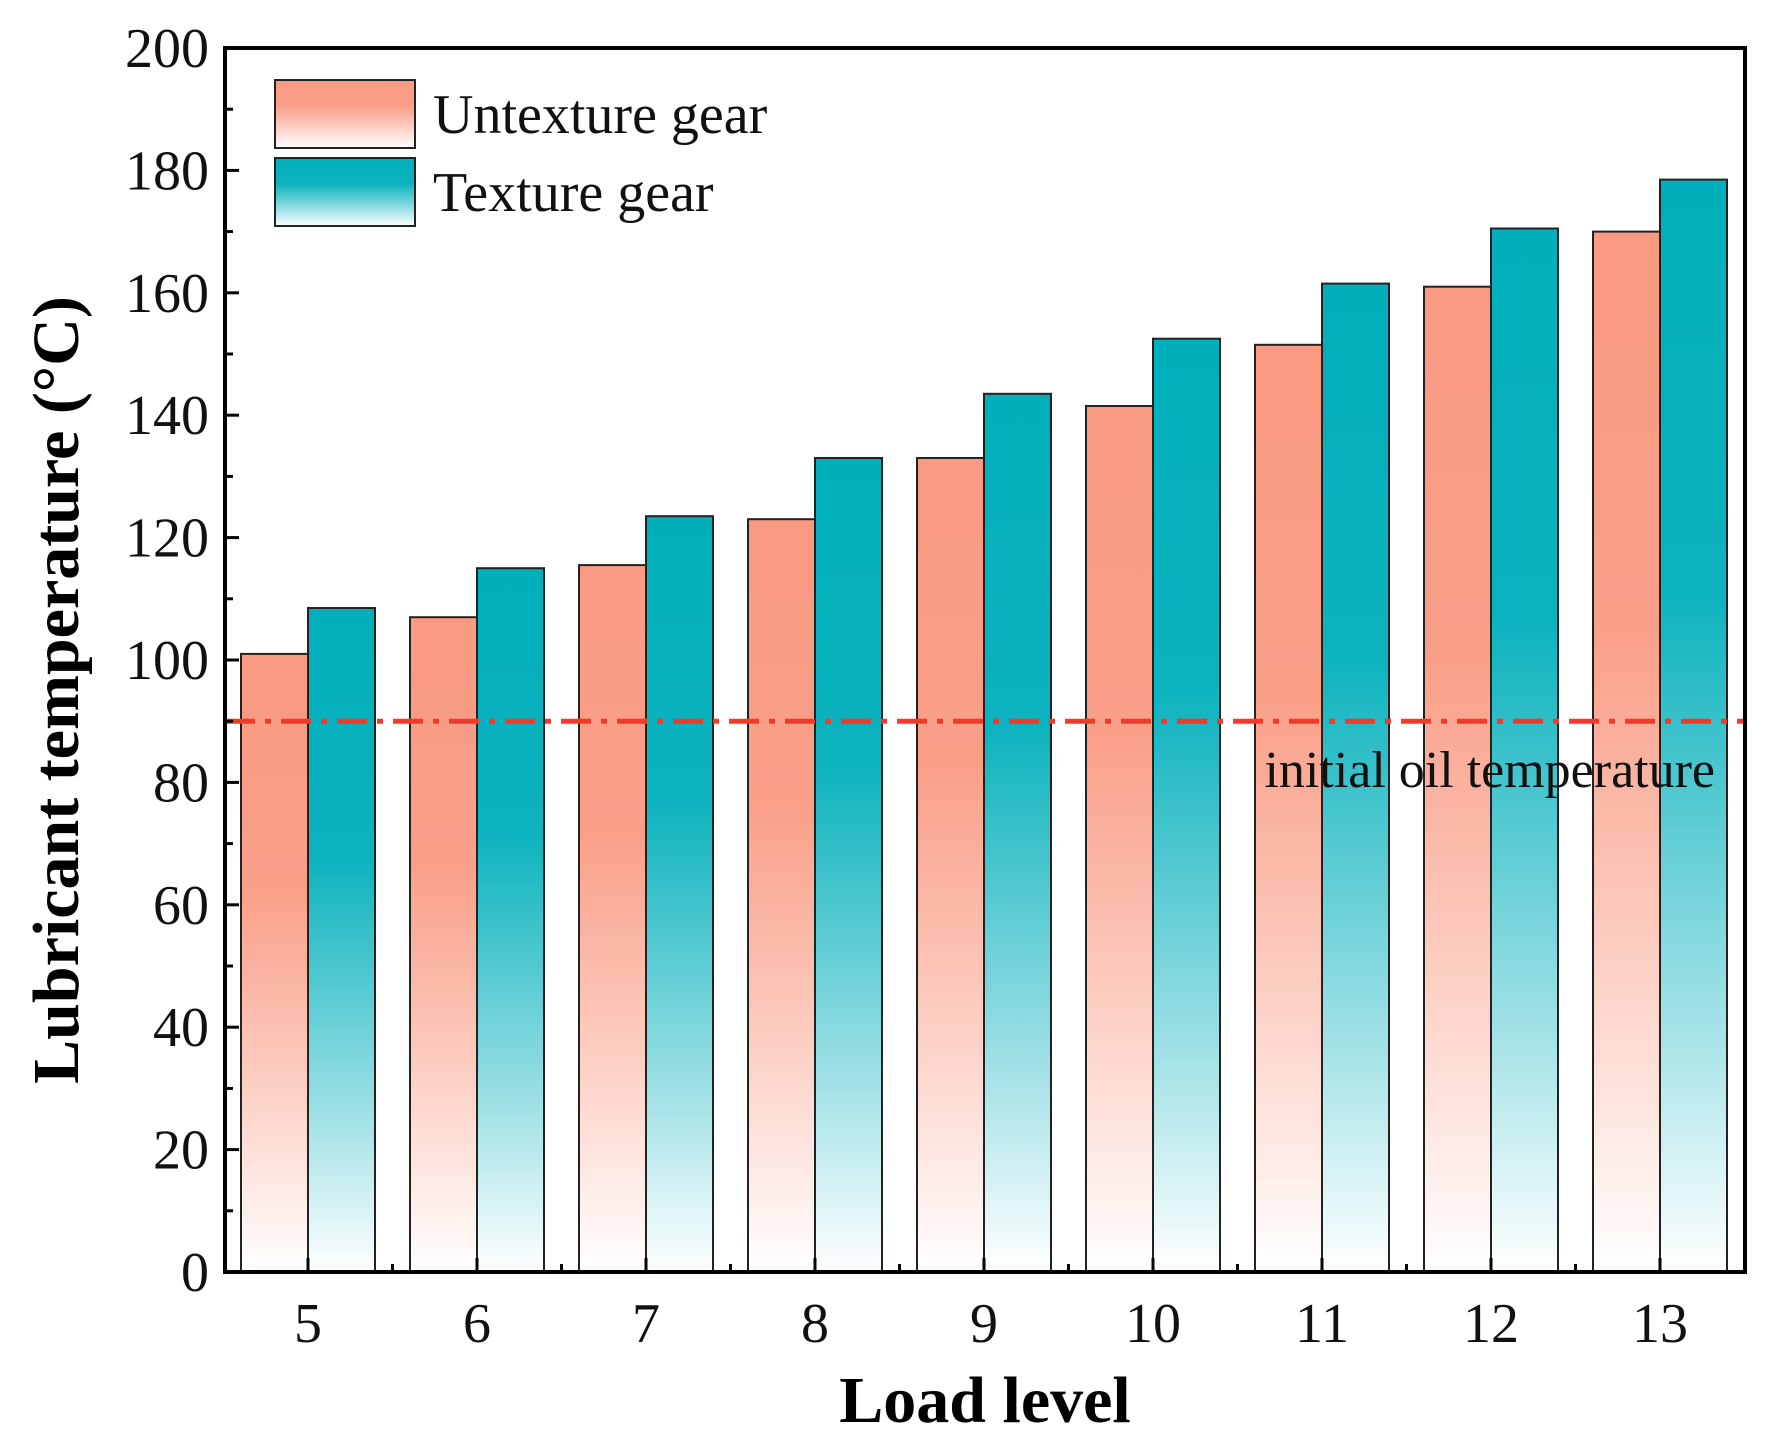 The width and height of the screenshot is (1766, 1445). I want to click on y-tick-label-140: 140, so click(167, 416).